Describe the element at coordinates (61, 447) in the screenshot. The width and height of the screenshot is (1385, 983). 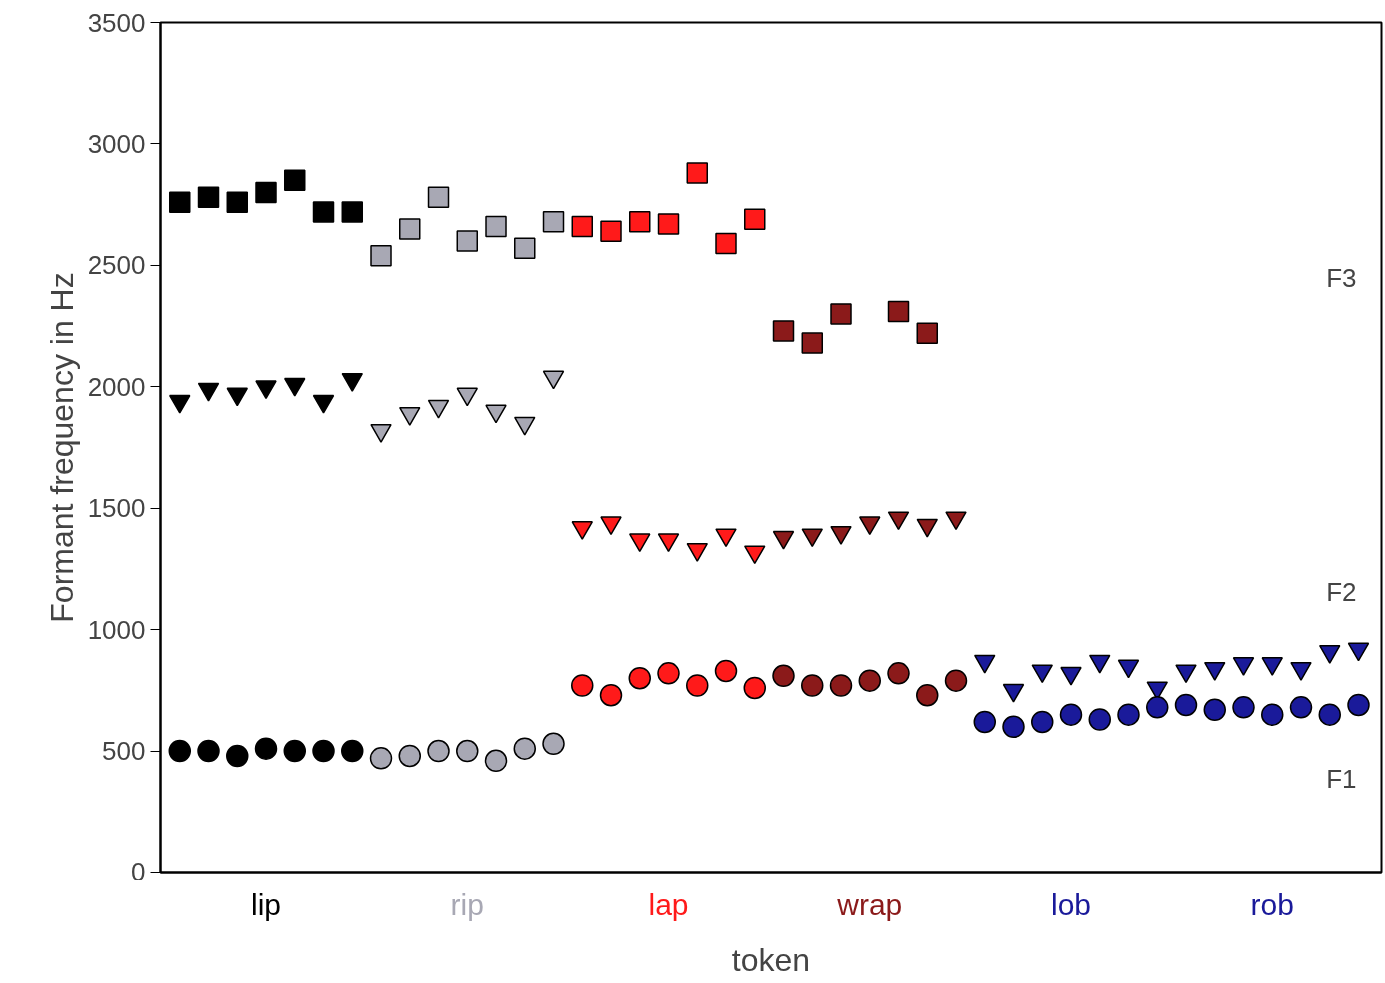
I see `y-axis-title: Formant frequency in Hz` at that location.